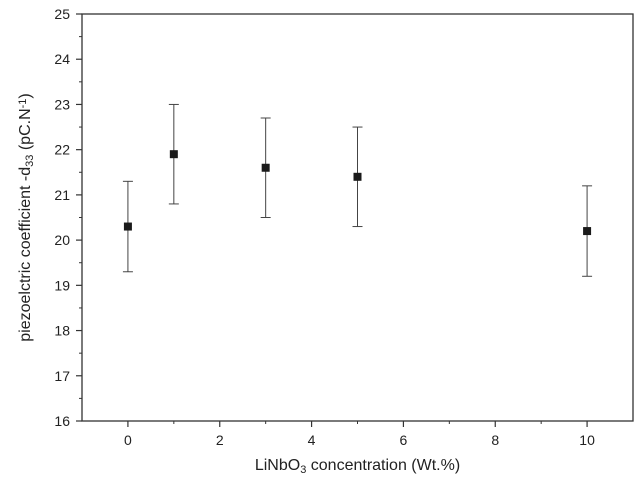 The width and height of the screenshot is (638, 488). What do you see at coordinates (62, 331) in the screenshot?
I see `y-tick-label: 18` at bounding box center [62, 331].